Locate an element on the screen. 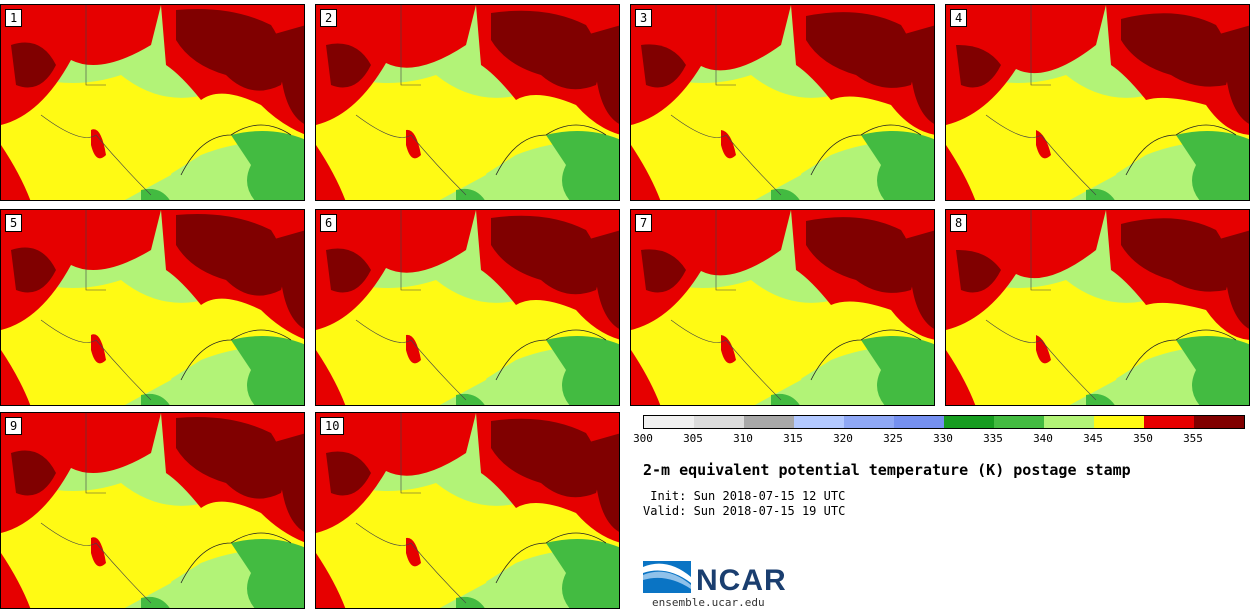 The image size is (1260, 610). postage-stamp-panel: 8 is located at coordinates (1097, 307).